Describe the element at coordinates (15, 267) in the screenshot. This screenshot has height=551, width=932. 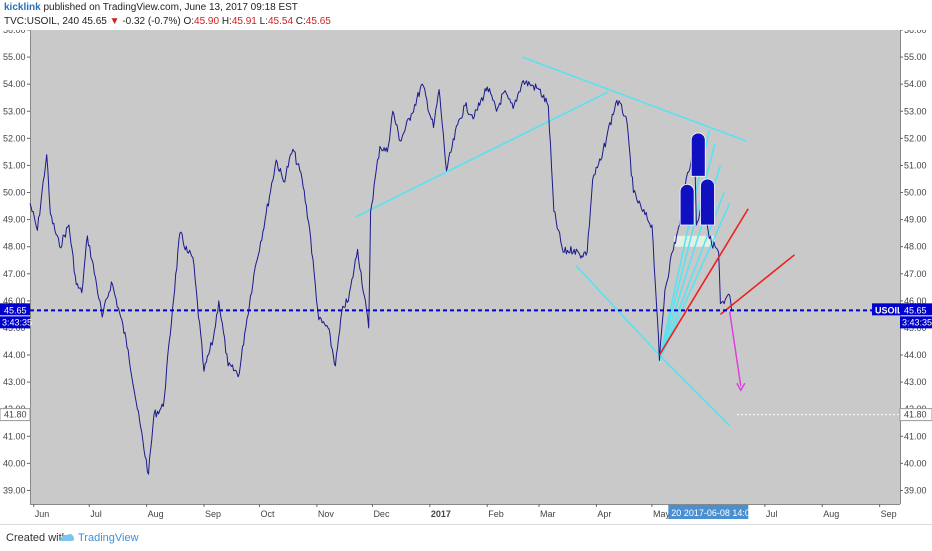
I see `left-price-axis` at that location.